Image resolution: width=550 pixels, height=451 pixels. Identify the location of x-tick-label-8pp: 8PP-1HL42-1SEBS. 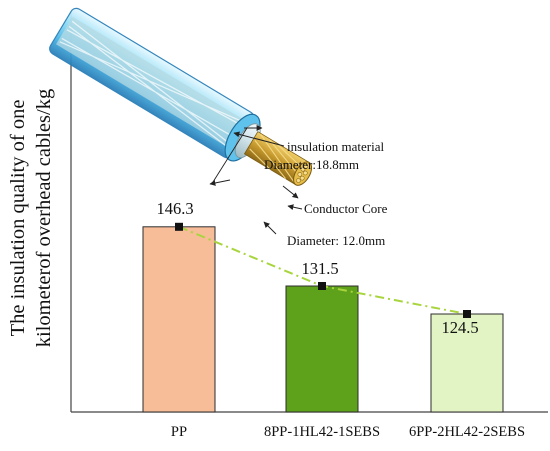
(322, 432).